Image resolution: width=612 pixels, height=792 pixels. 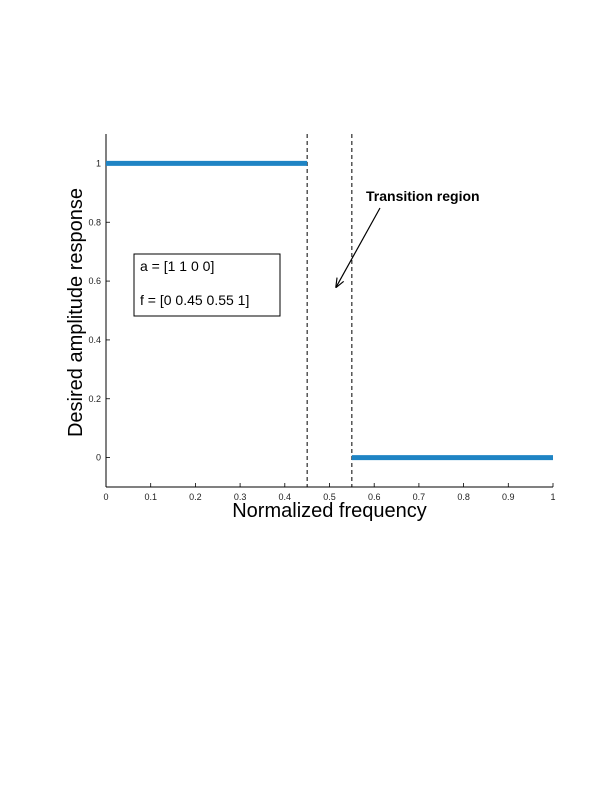 What do you see at coordinates (76, 312) in the screenshot?
I see `y-axis-title: Desired amplitude response` at bounding box center [76, 312].